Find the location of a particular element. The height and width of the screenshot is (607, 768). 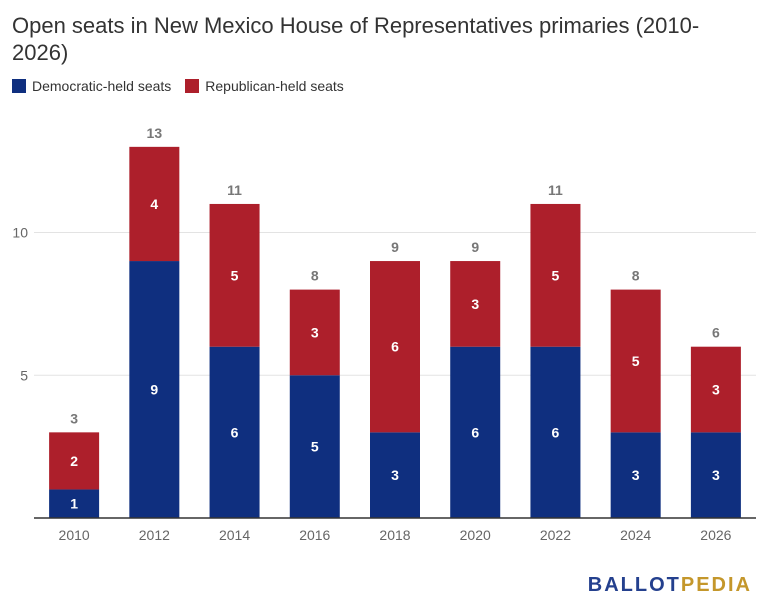

x-tick-label-2010: 2010 is located at coordinates (74, 535).